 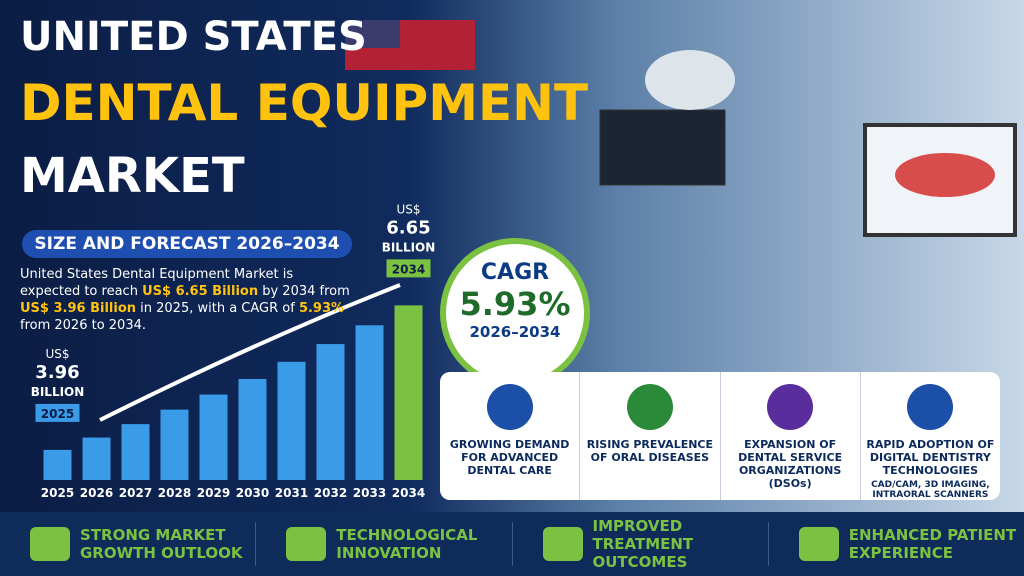 What do you see at coordinates (304, 291) in the screenshot?
I see `text: by 2034 from` at bounding box center [304, 291].